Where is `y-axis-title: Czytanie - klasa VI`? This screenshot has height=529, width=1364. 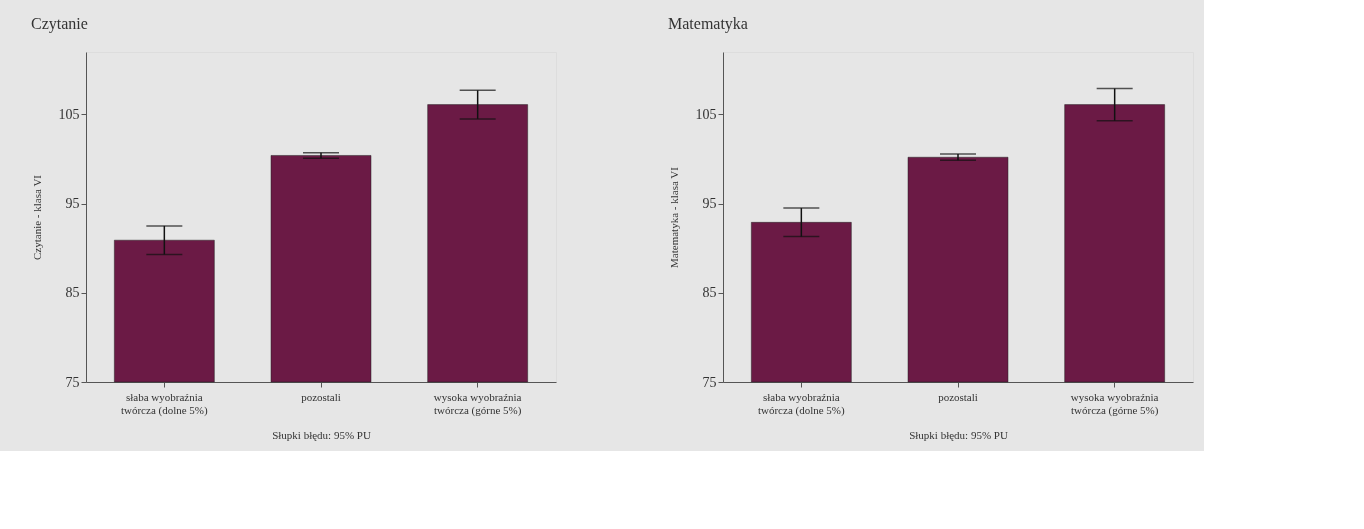
y-axis-title: Czytanie - klasa VI is located at coordinates (36, 217).